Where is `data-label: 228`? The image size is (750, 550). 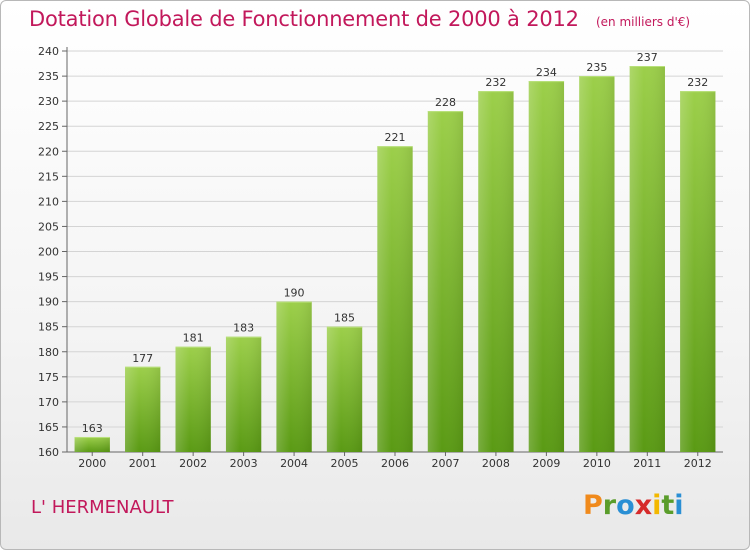
data-label: 228 is located at coordinates (445, 102).